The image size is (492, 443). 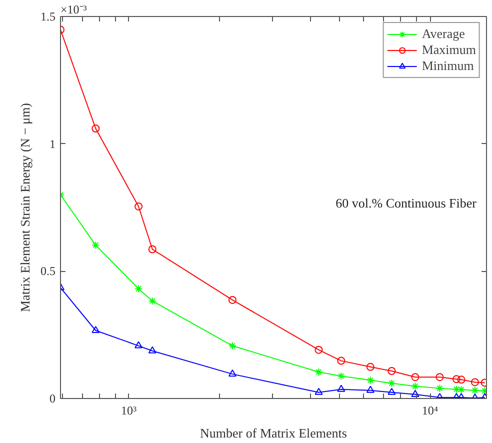 I want to click on legend-label: Average, so click(x=443, y=34).